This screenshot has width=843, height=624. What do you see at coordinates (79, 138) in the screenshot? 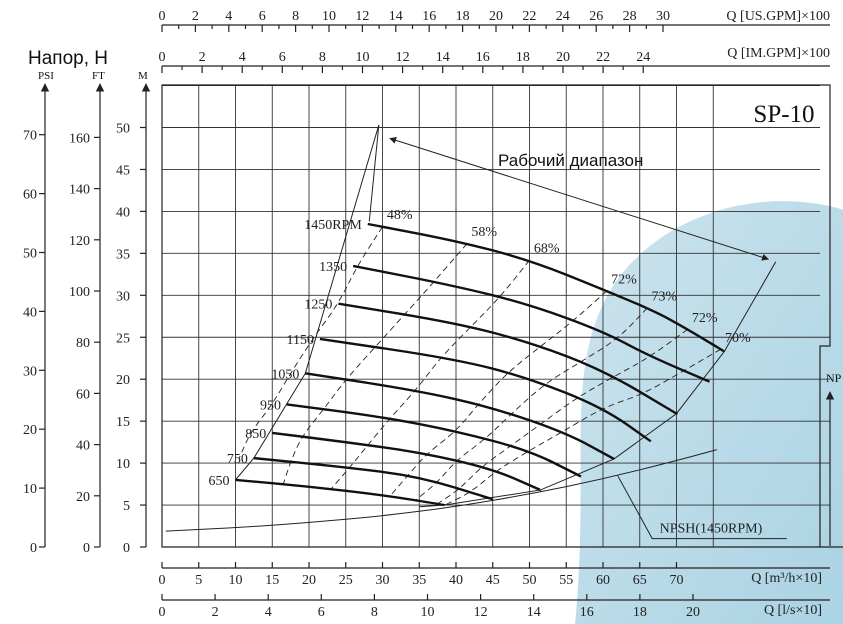
I see `ft-tick-label: 160` at bounding box center [79, 138].